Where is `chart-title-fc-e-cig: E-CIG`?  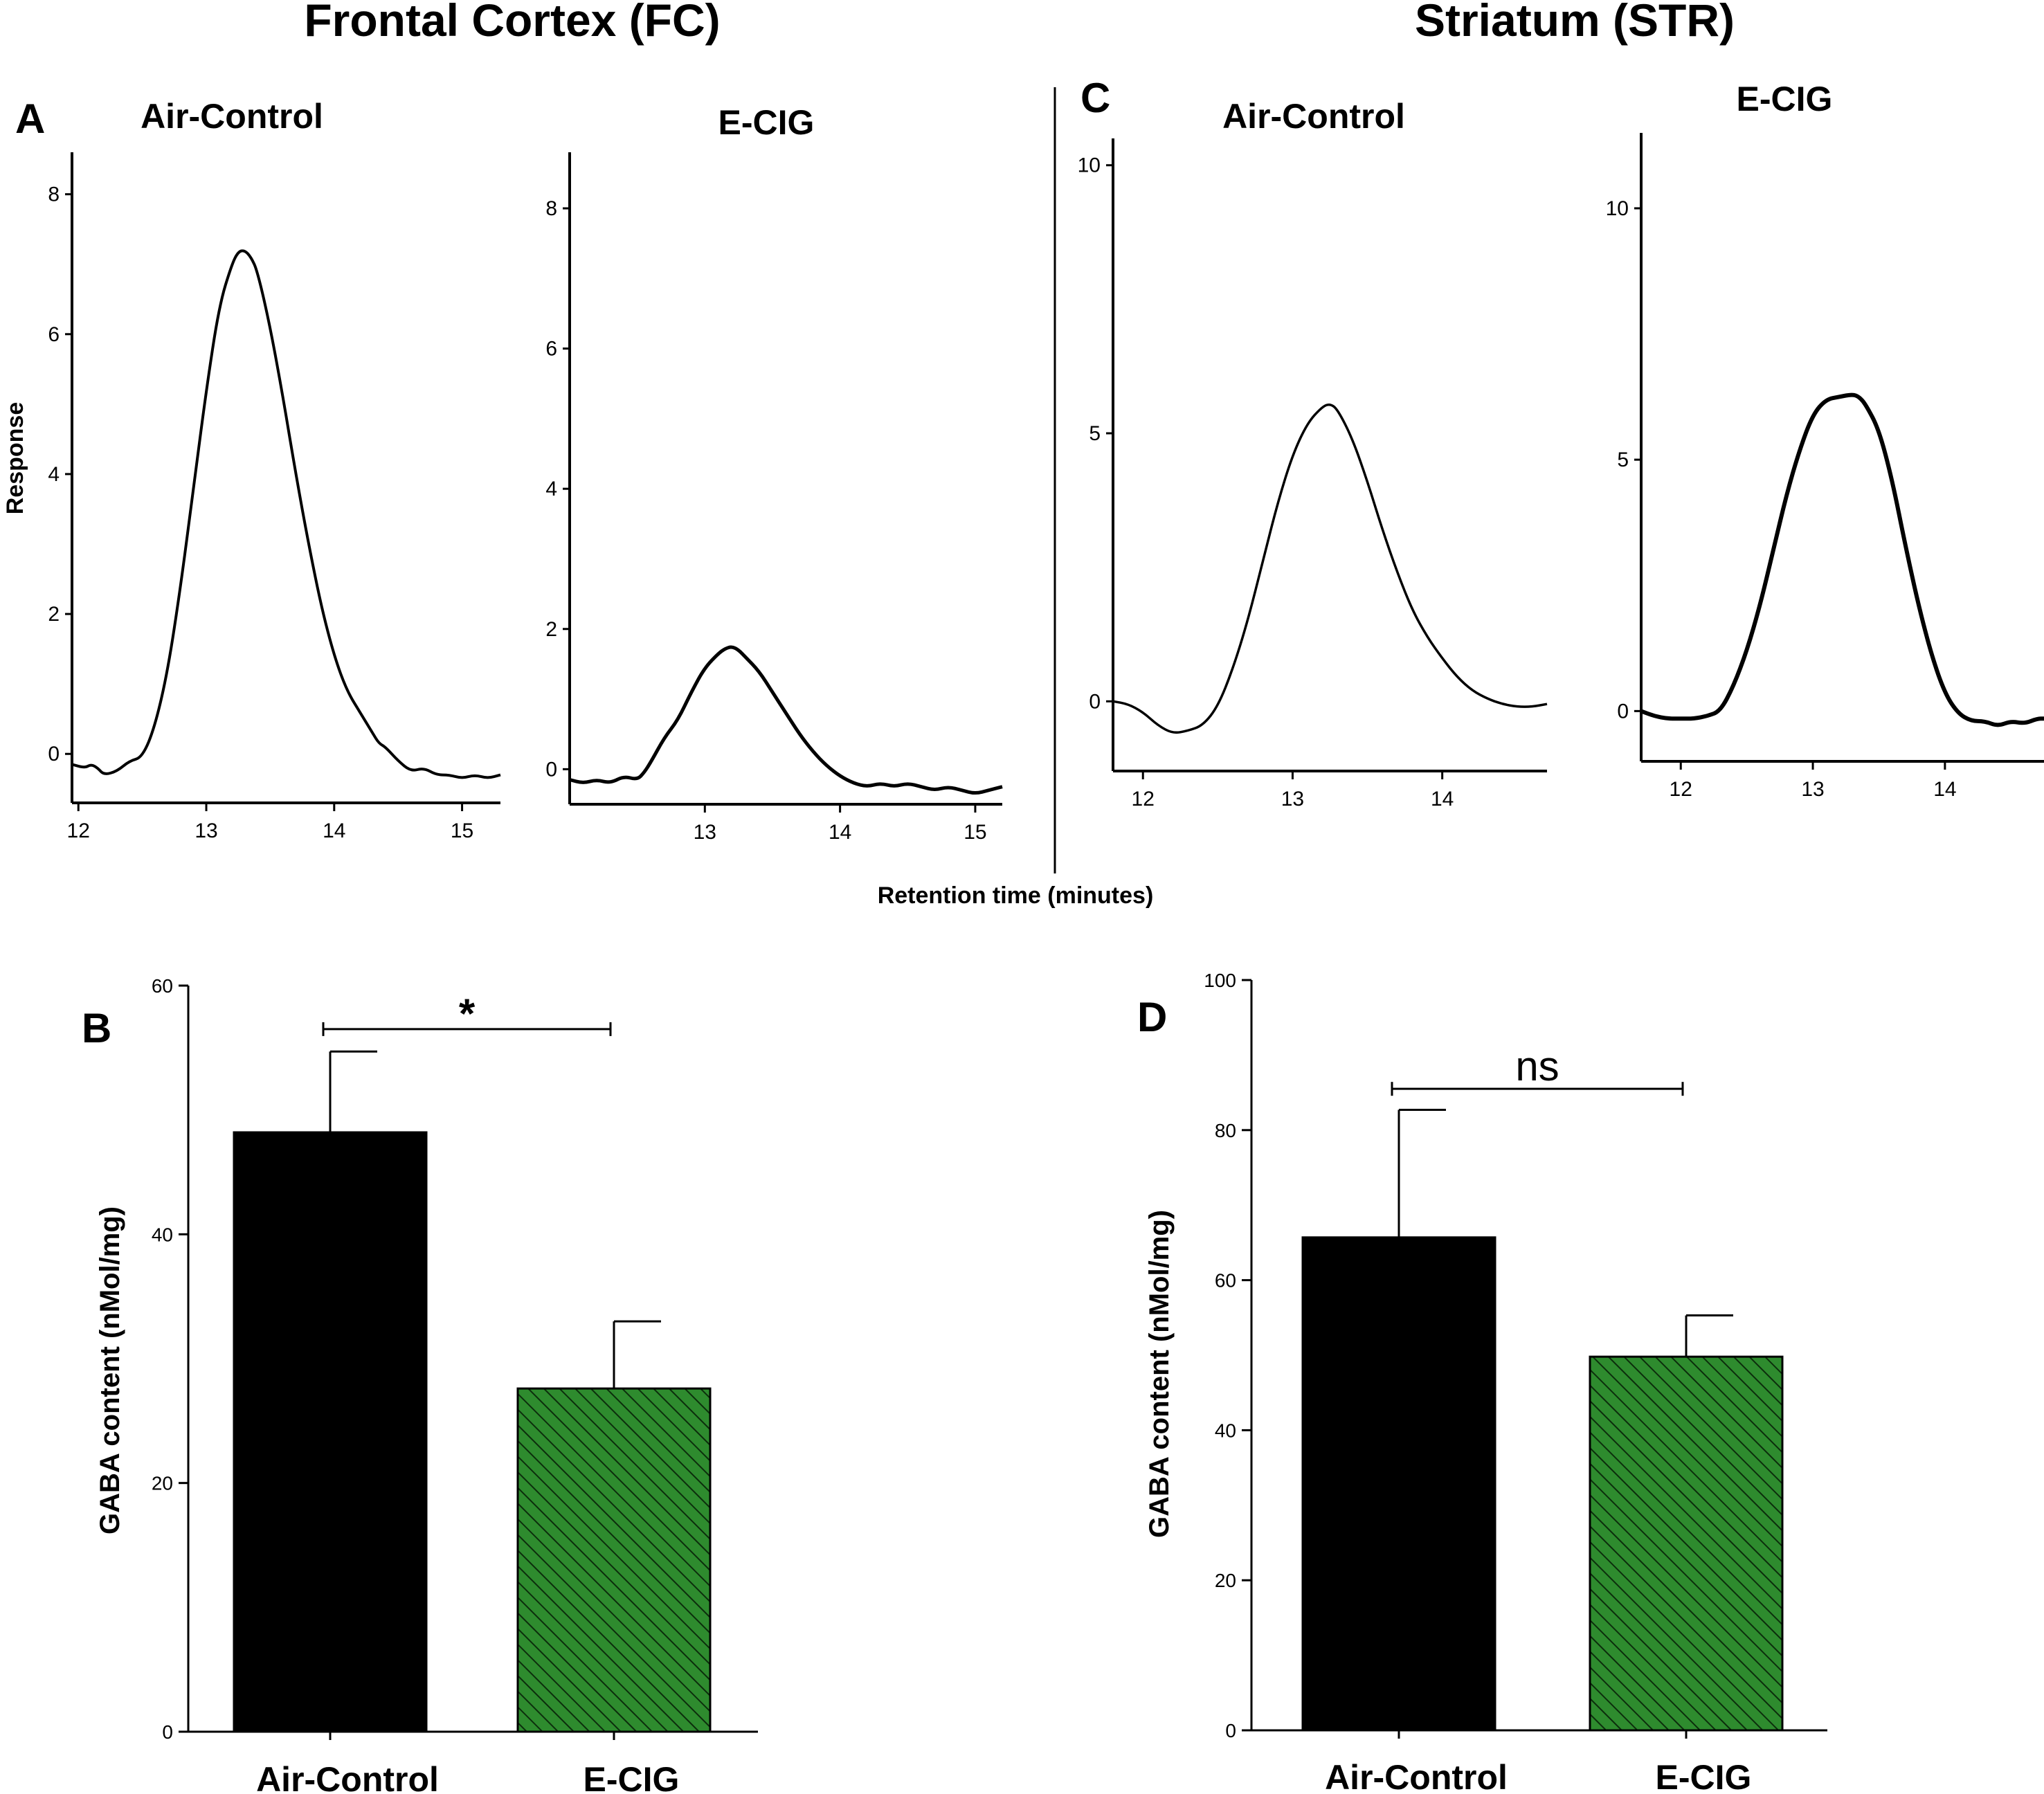
chart-title-fc-e-cig: E-CIG is located at coordinates (766, 122).